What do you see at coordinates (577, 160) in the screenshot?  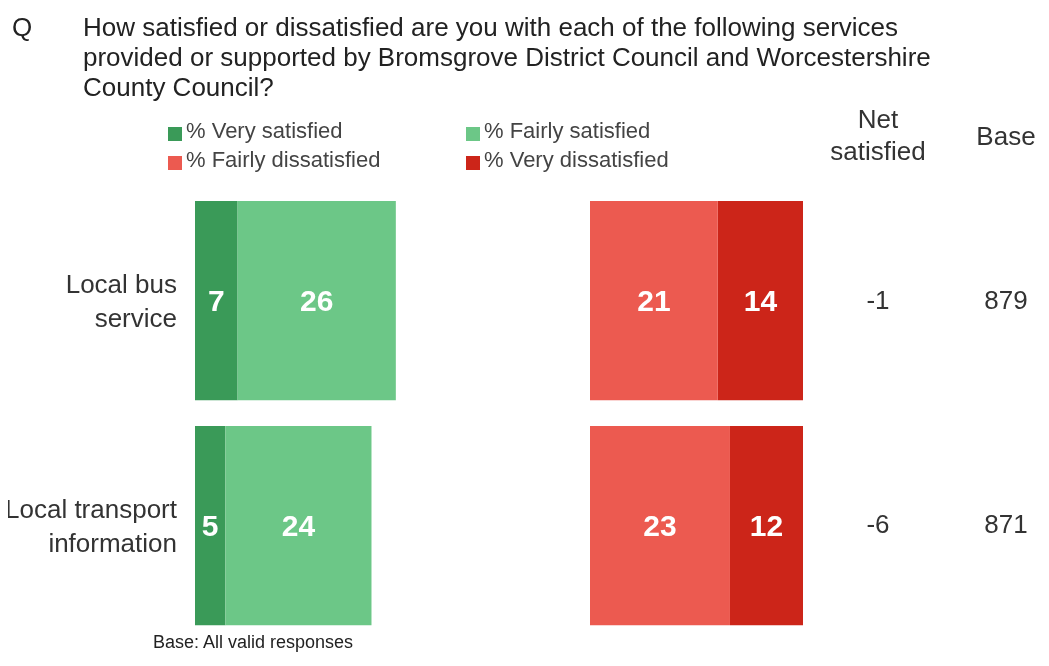 I see `legend-label: % Very dissatisfied` at bounding box center [577, 160].